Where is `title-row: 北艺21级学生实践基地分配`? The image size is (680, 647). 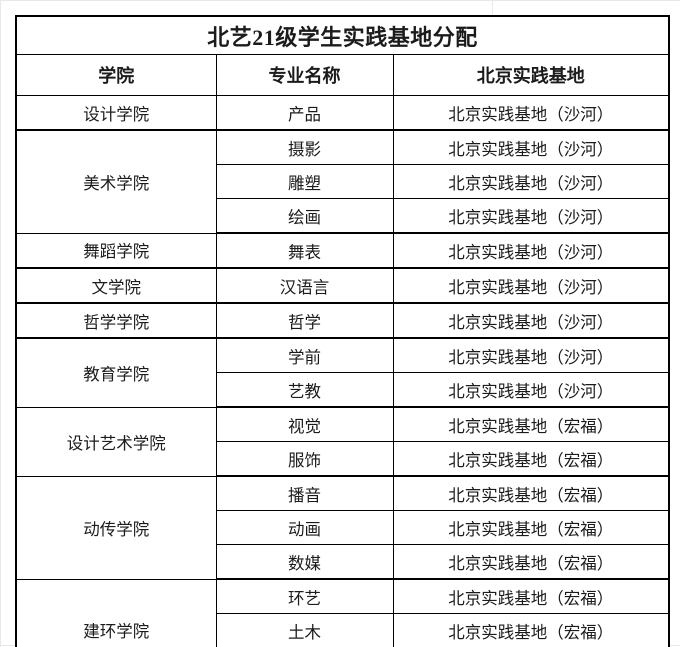
title-row: 北艺21级学生实践基地分配 is located at coordinates (342, 35).